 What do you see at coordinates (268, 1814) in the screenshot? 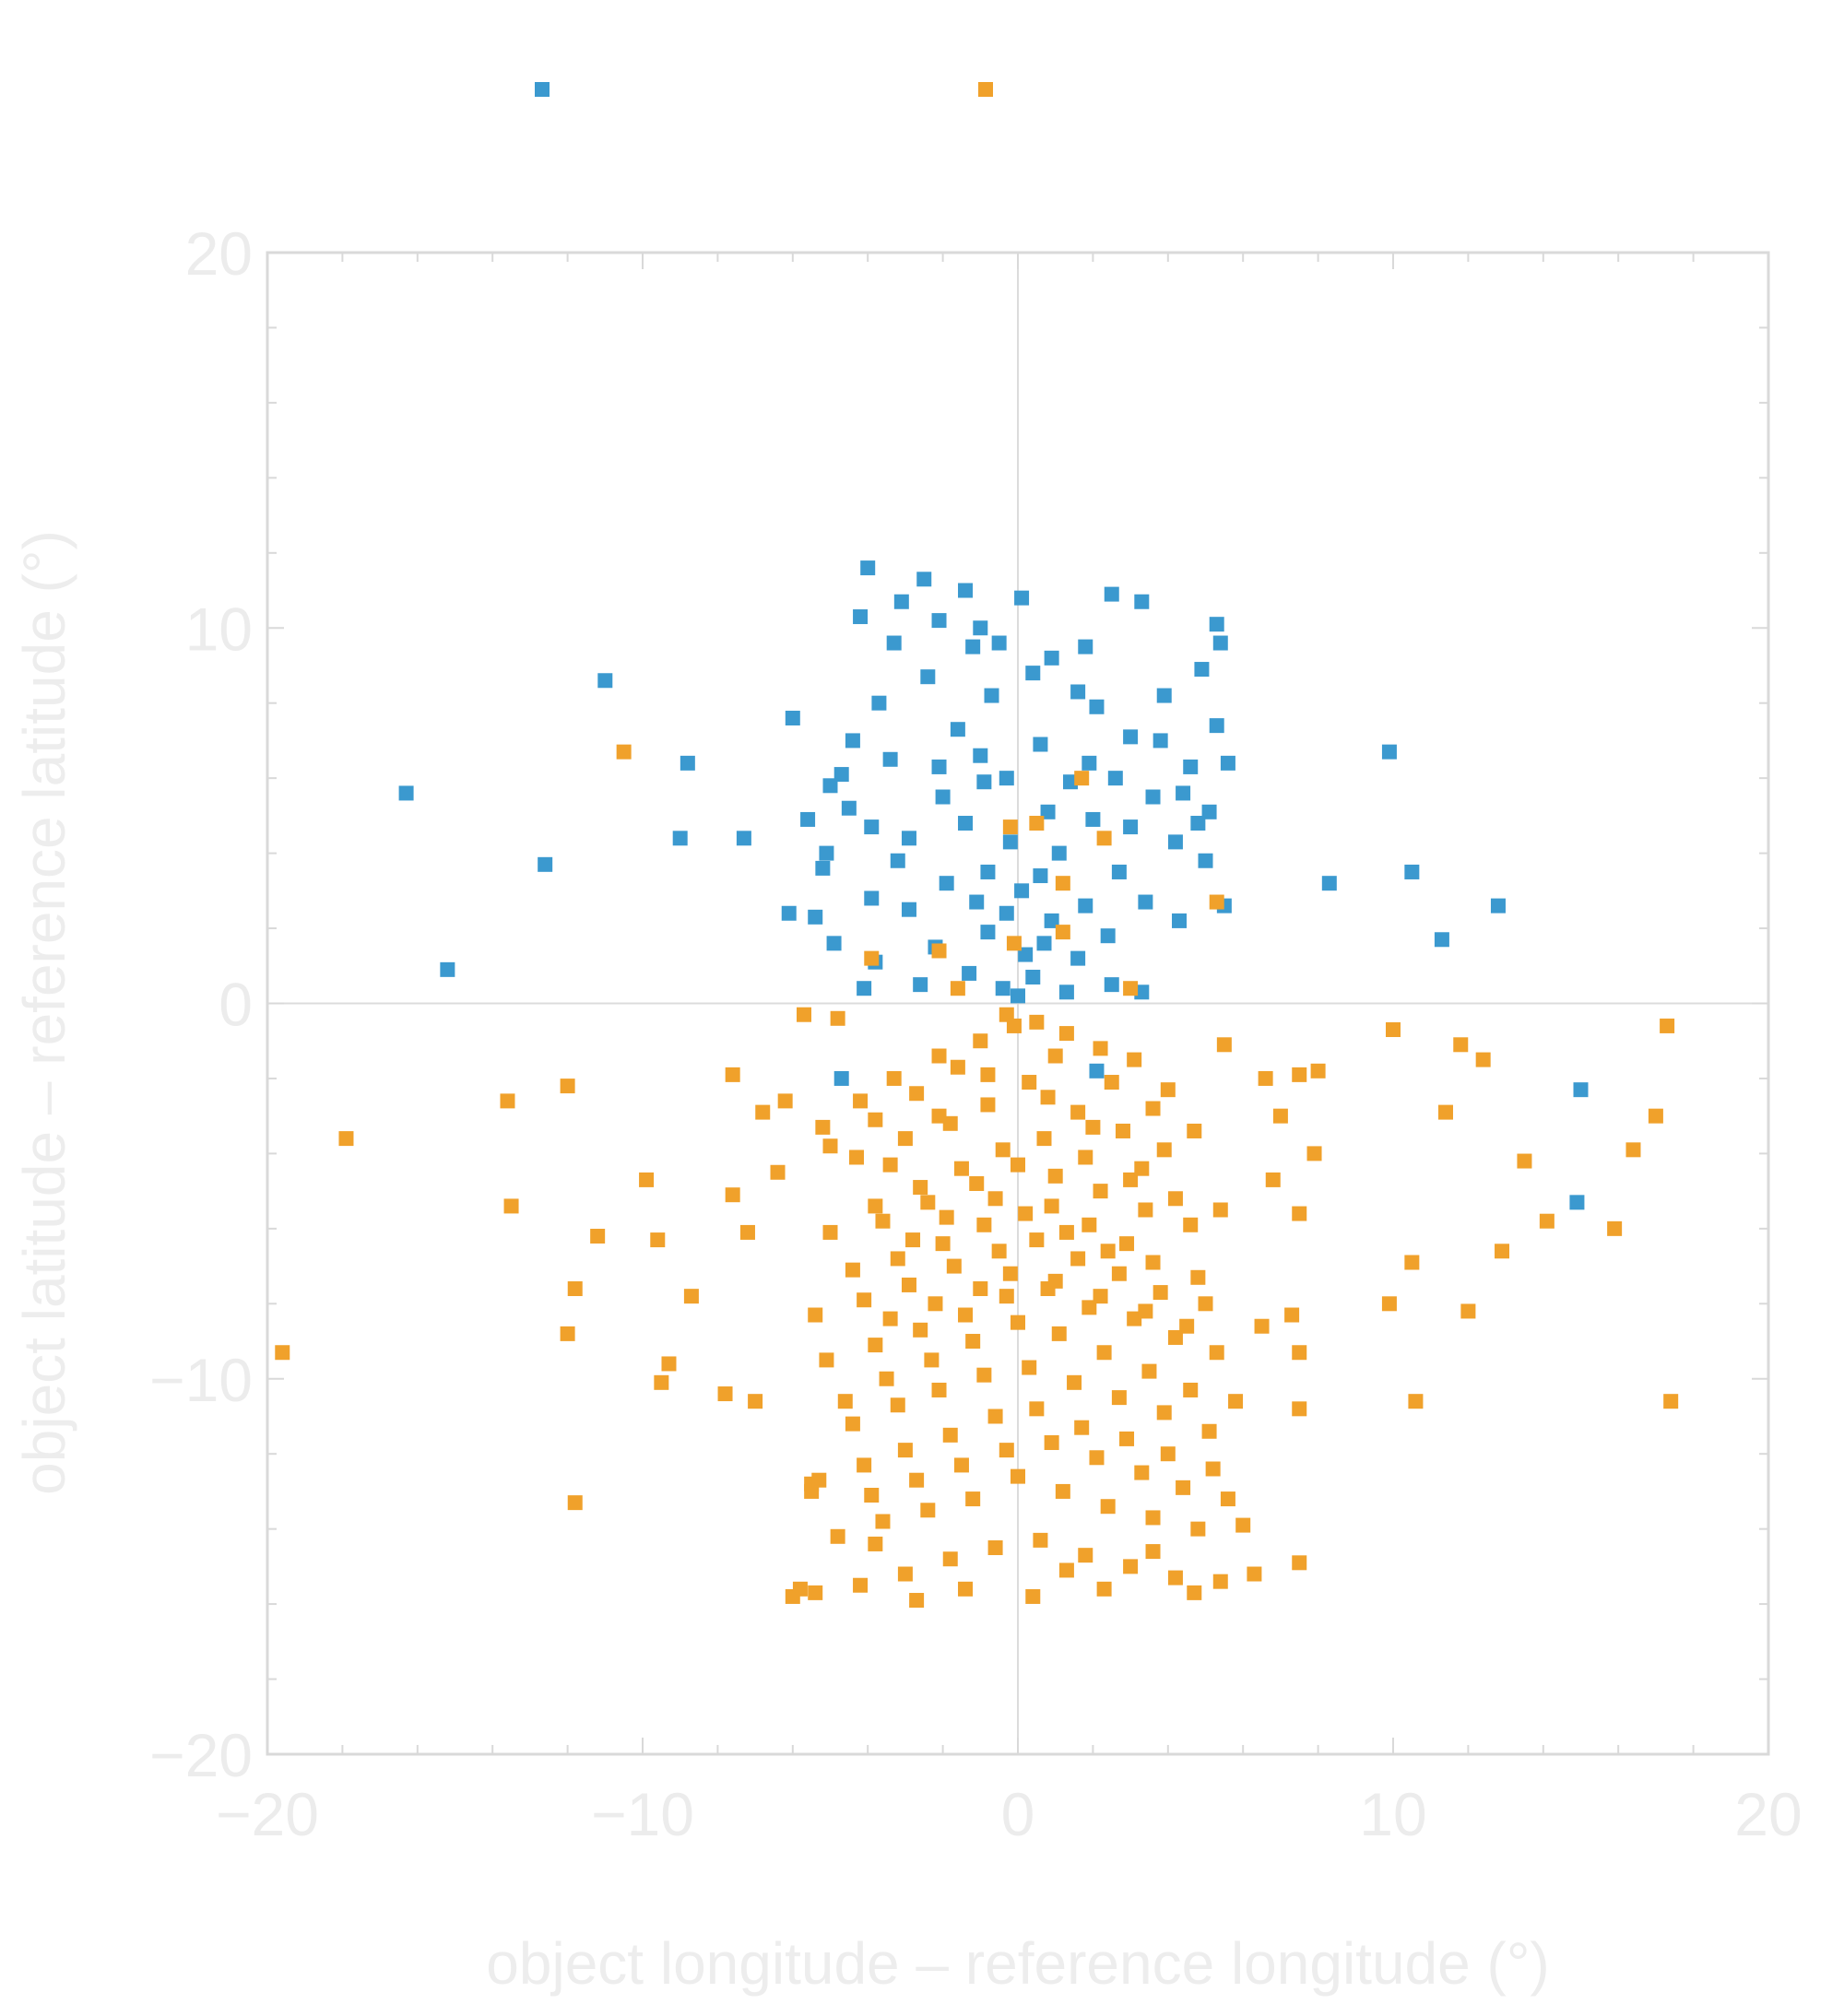
I see `x-tick-label: −20` at bounding box center [268, 1814].